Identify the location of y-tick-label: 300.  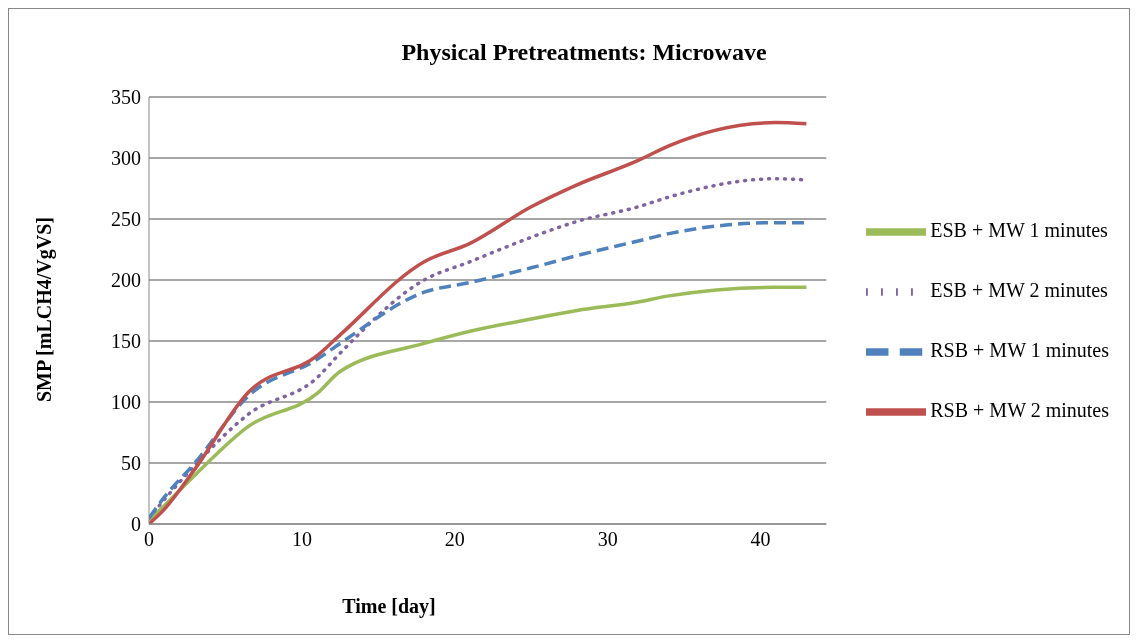
(126, 158).